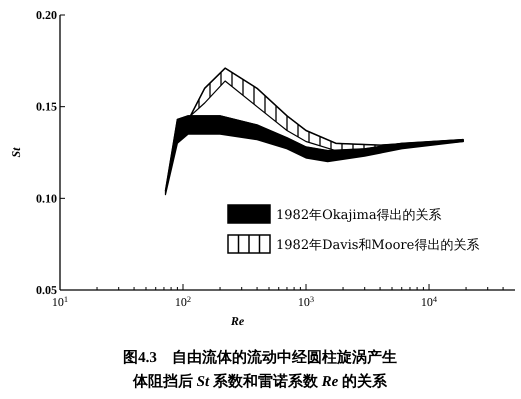 The image size is (521, 399). Describe the element at coordinates (46, 15) in the screenshot. I see `y-tick-label: 0.20` at that location.